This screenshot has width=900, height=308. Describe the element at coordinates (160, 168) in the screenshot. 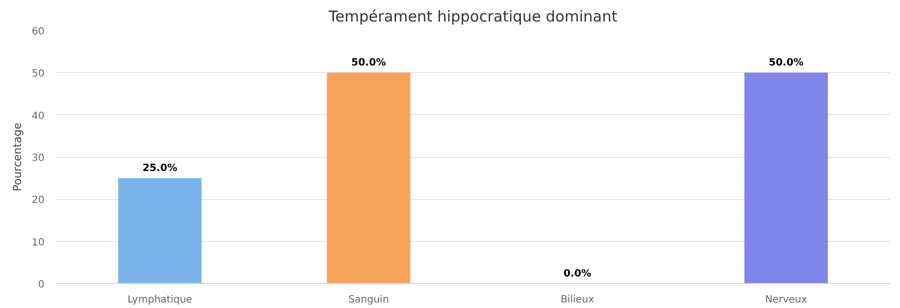

I see `data-label: 25.0%` at that location.